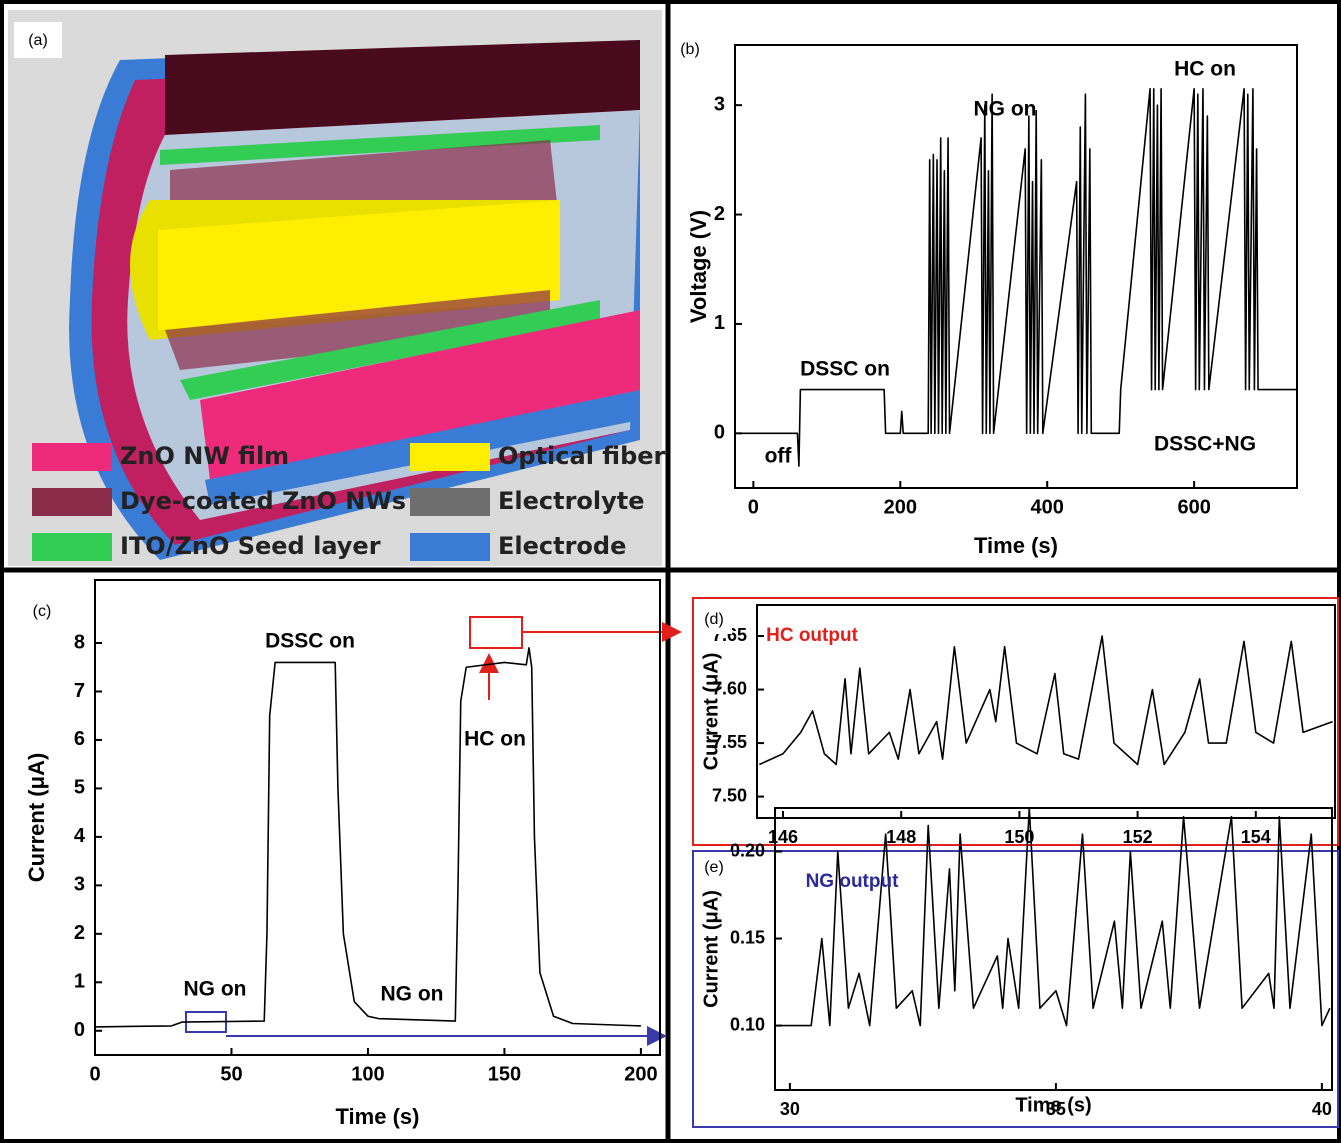  I want to click on y-tick-label: 0.20, so click(747, 850).